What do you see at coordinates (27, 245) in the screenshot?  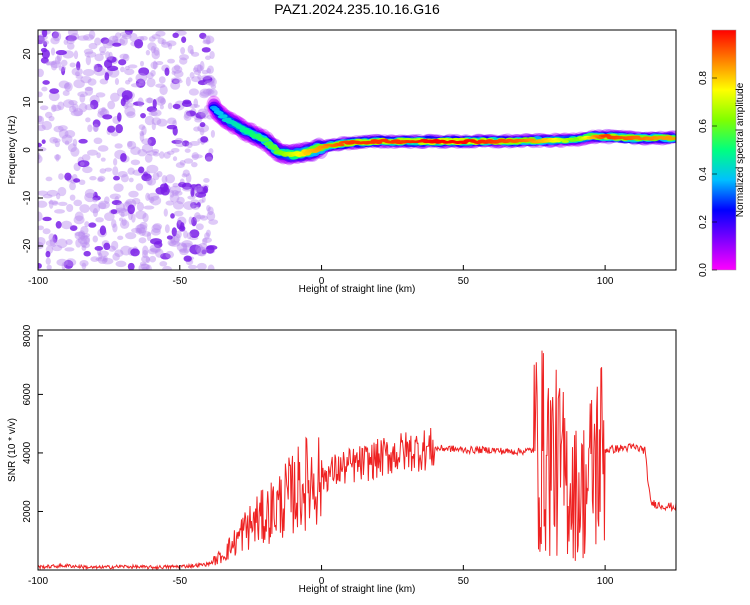 I see `spectrogram-y-tick-label: -20` at bounding box center [27, 245].